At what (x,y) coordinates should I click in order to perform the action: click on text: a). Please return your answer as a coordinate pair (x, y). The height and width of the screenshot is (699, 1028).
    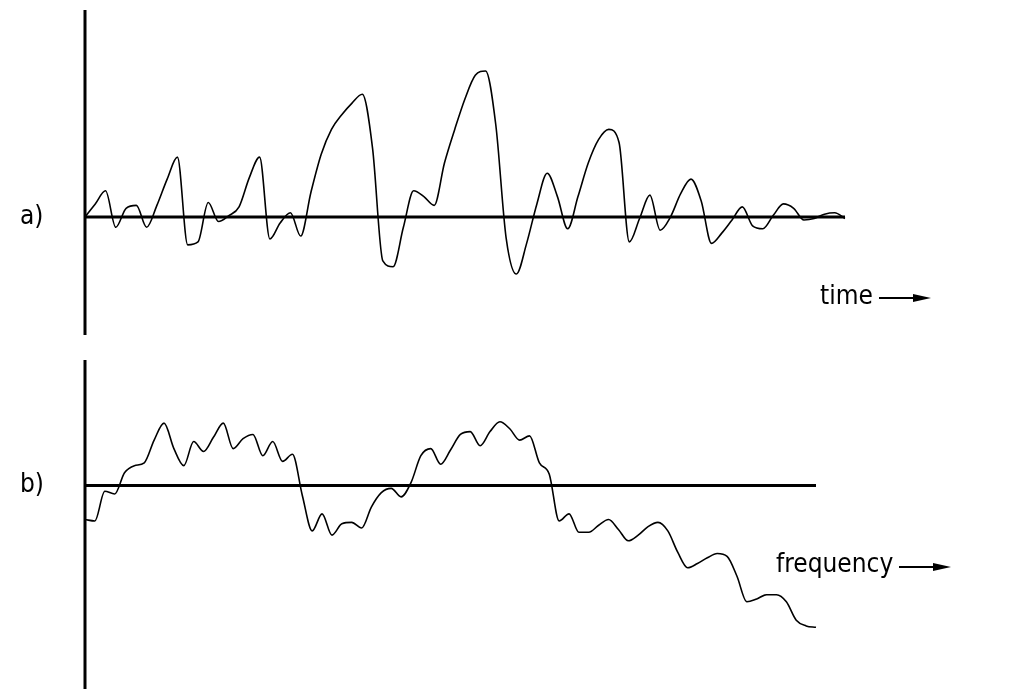
    Looking at the image, I should click on (32, 214).